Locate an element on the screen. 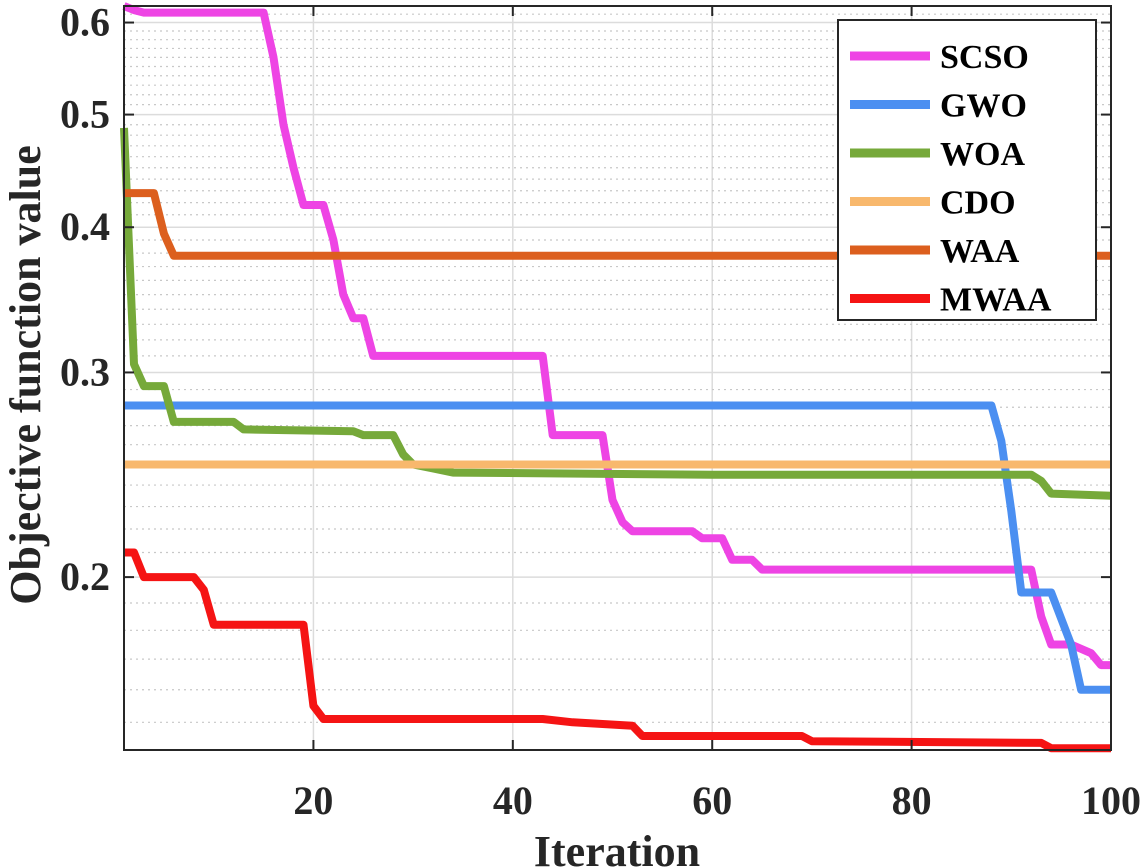 This screenshot has width=1143, height=868. x-axis-label: Iteration is located at coordinates (617, 847).